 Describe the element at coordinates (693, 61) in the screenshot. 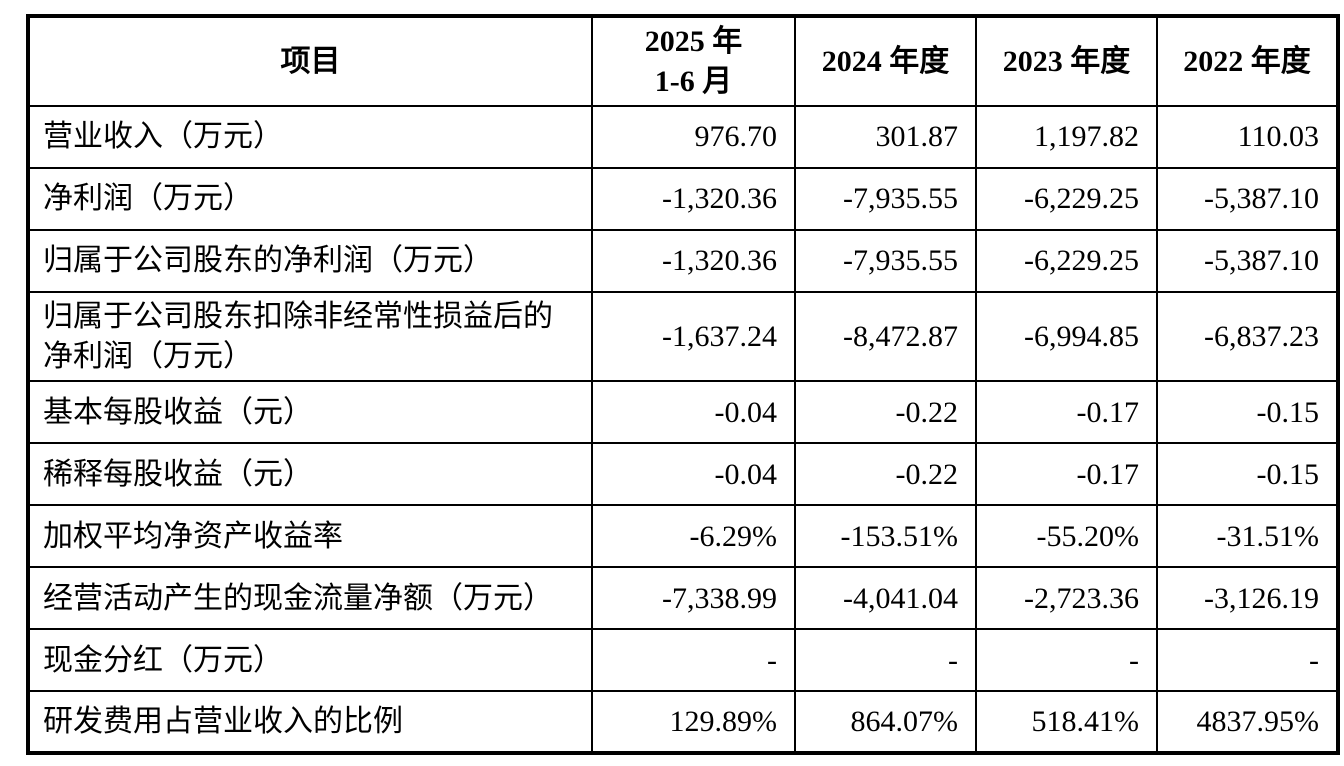

I see `column-header-2025-h1: 2025 年 1-6 月` at that location.